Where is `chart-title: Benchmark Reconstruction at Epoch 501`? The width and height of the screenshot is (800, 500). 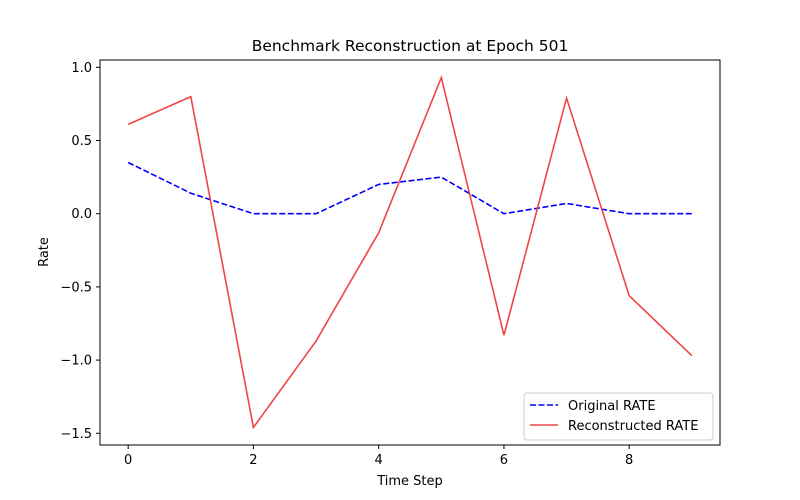 chart-title: Benchmark Reconstruction at Epoch 501 is located at coordinates (410, 46).